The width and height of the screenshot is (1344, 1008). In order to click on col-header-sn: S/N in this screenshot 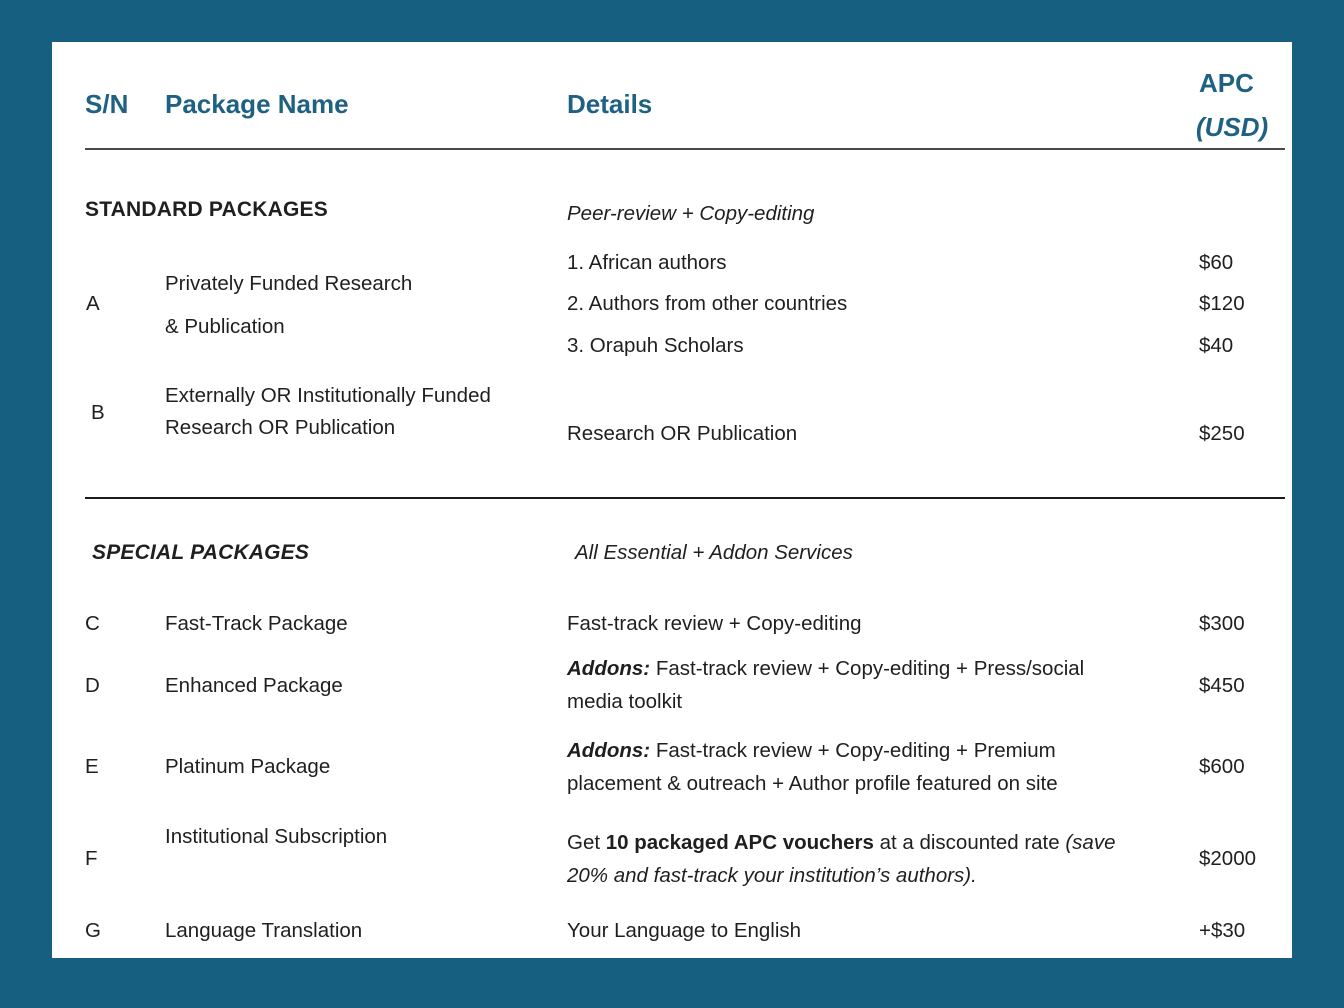, I will do `click(107, 104)`.